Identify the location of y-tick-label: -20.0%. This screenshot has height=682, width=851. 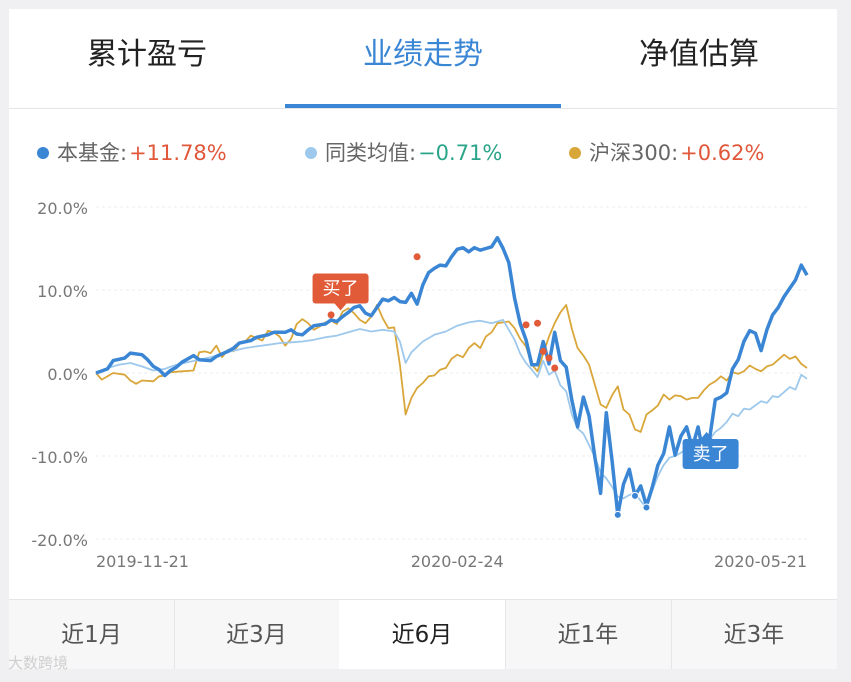
(59, 540).